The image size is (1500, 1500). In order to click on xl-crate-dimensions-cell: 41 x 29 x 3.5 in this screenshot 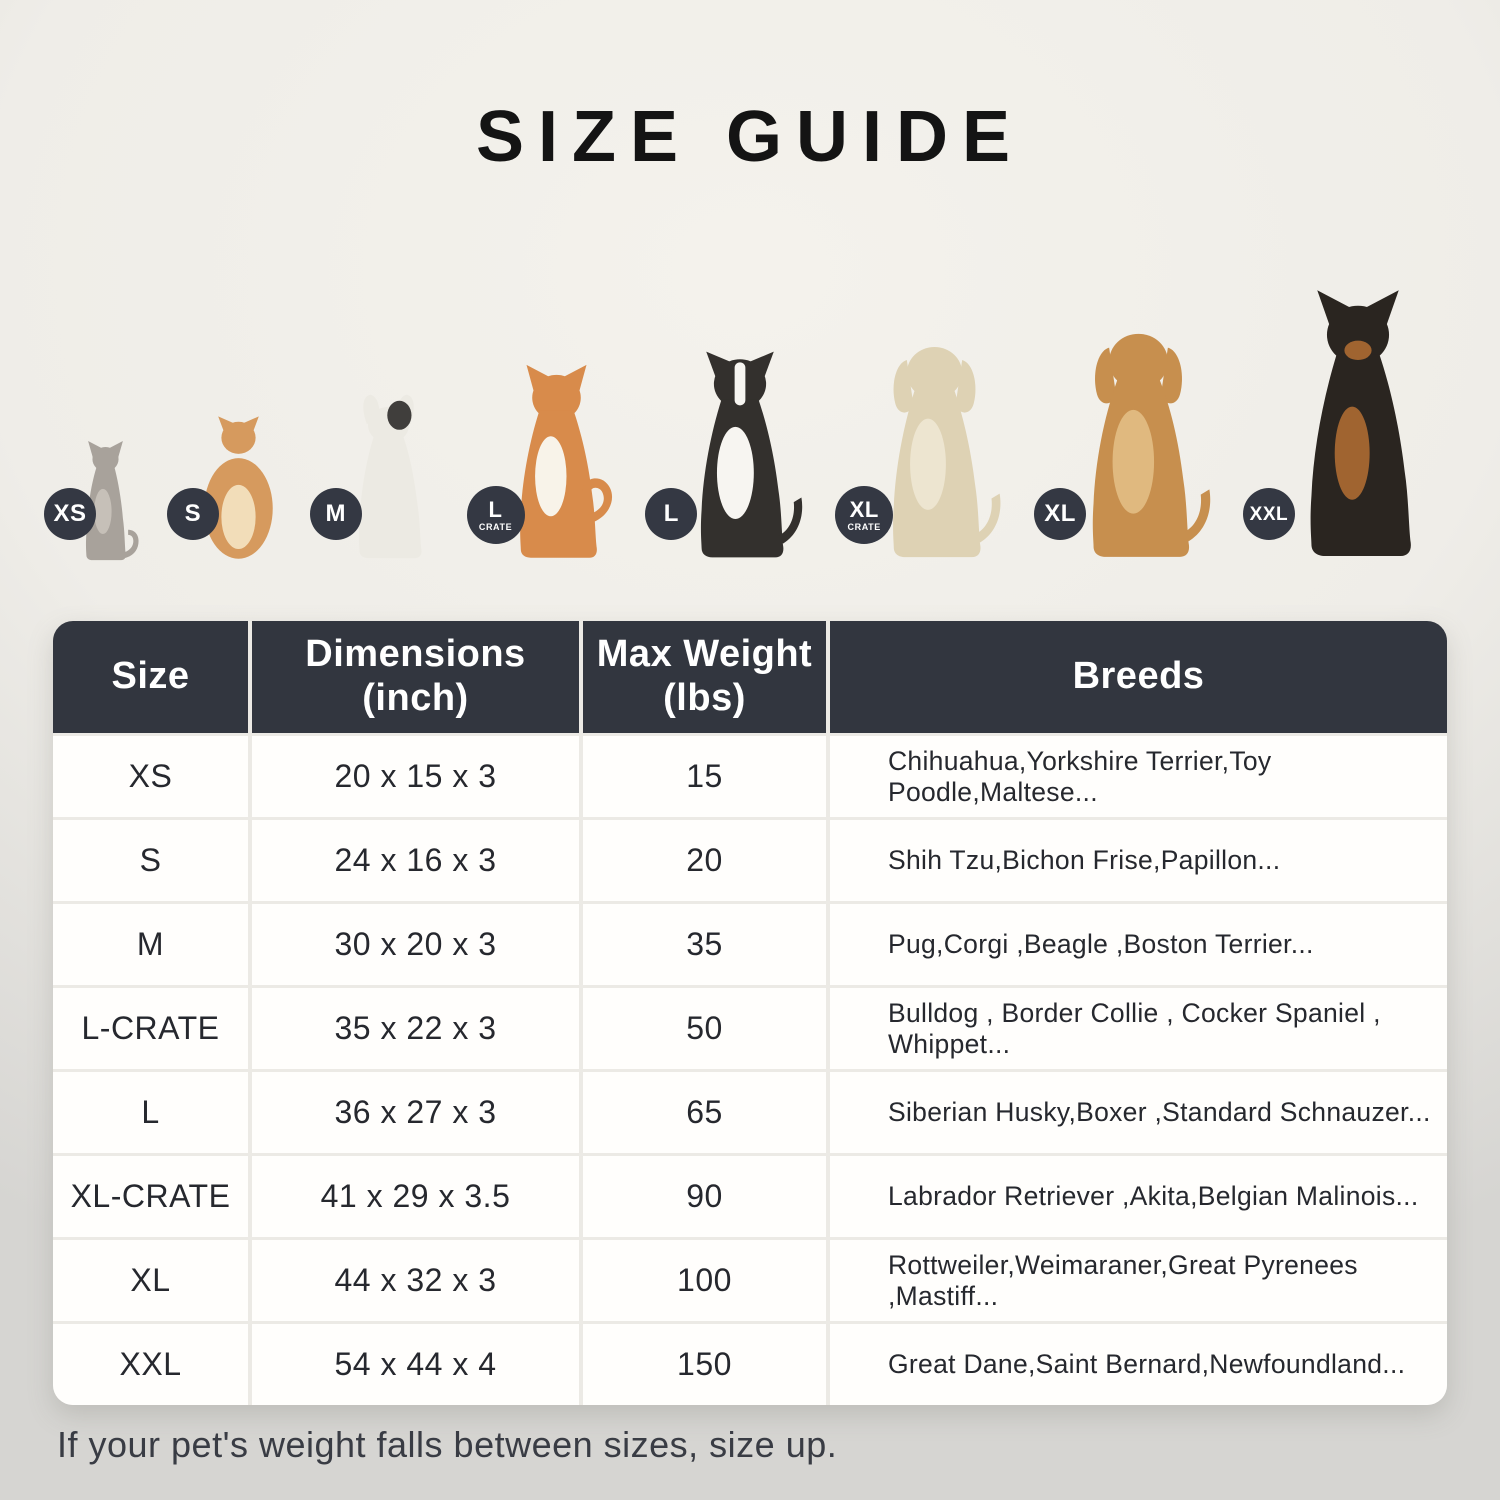, I will do `click(415, 1196)`.